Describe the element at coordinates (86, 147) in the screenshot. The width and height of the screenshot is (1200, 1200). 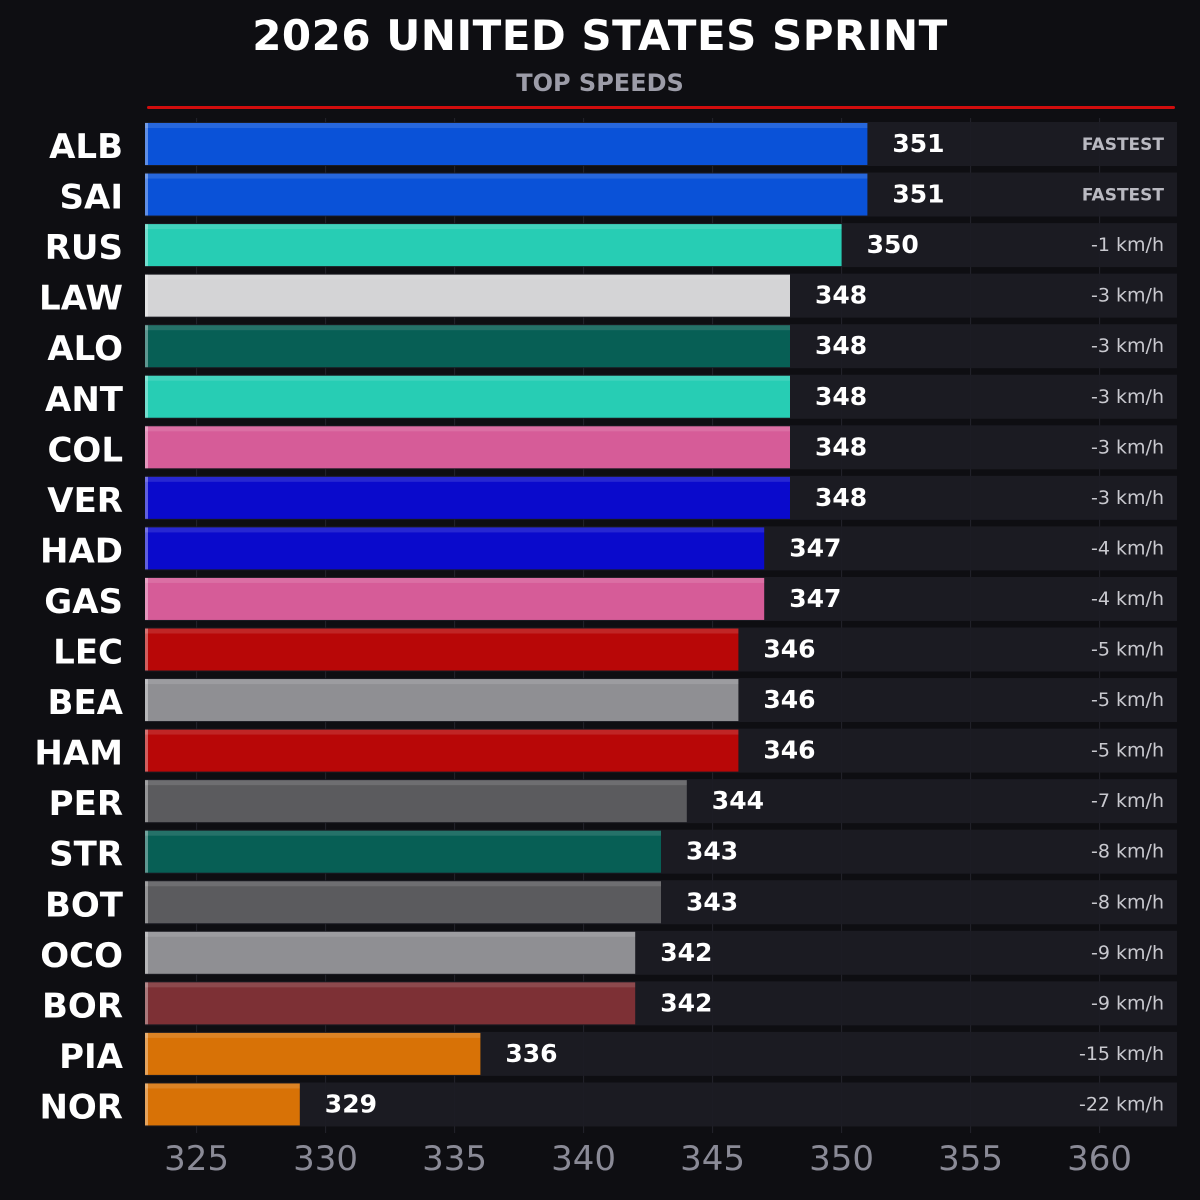
I see `driver-label: ALB` at that location.